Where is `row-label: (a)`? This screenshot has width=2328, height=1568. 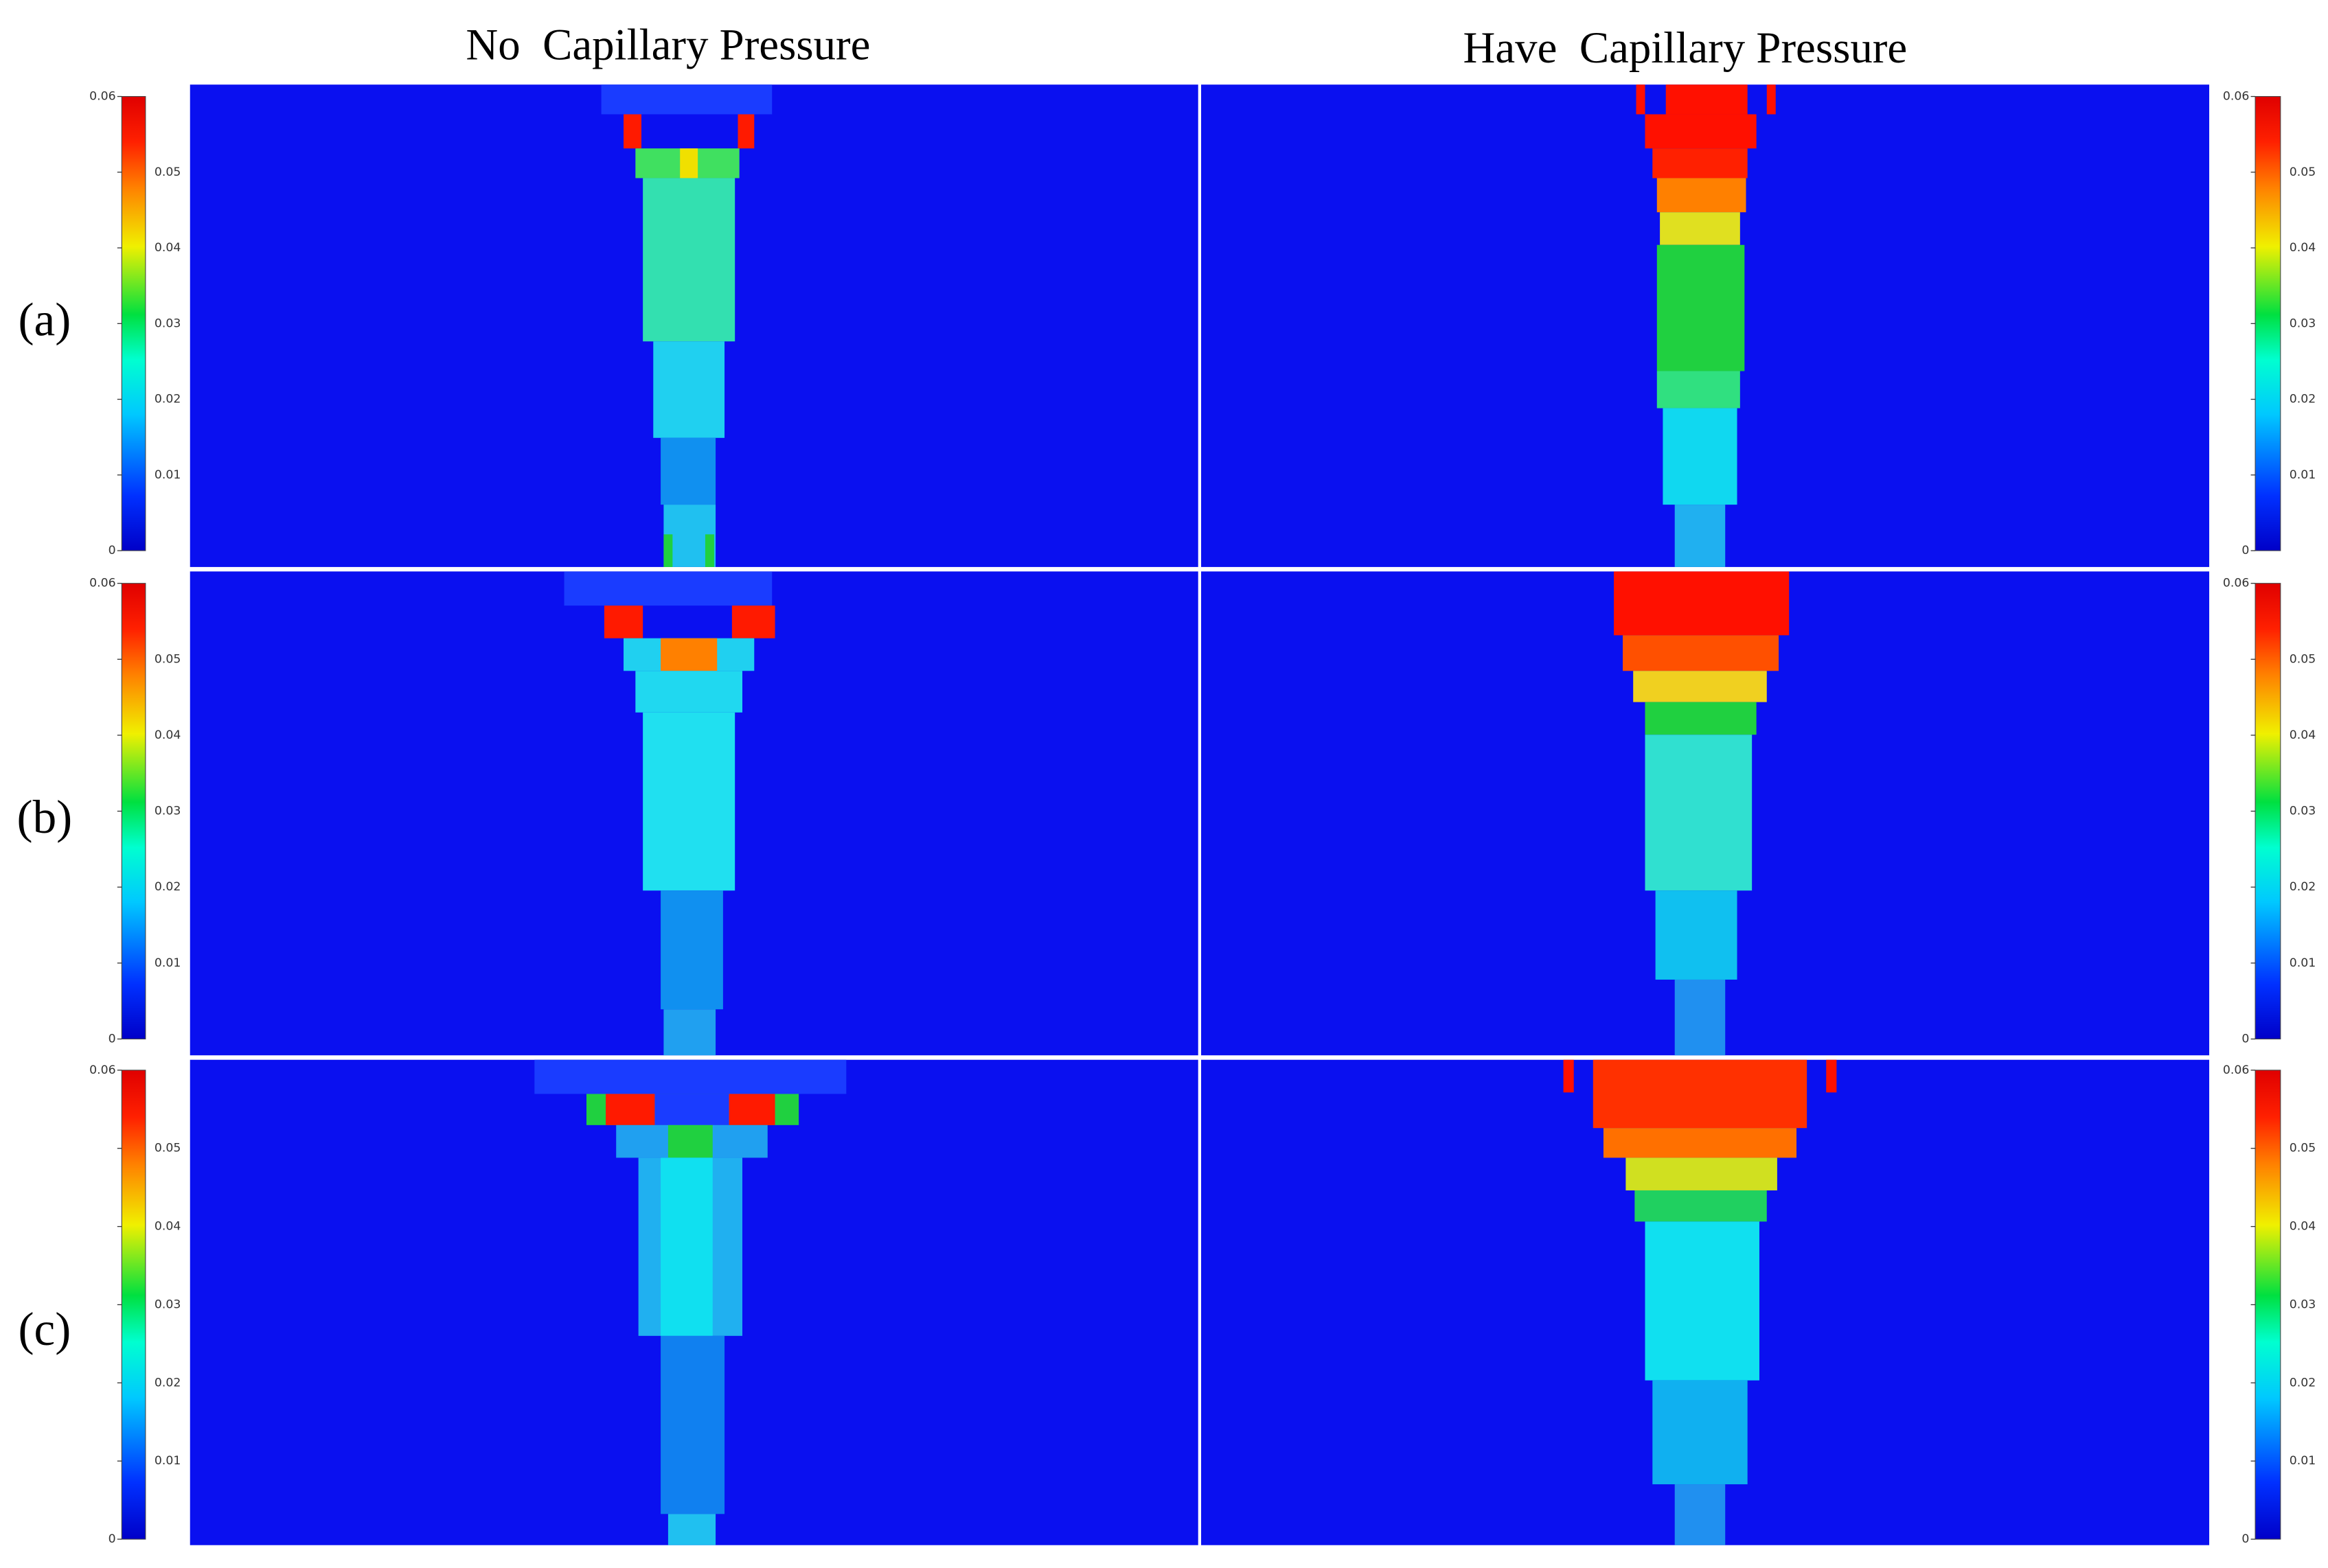 row-label: (a) is located at coordinates (45, 319).